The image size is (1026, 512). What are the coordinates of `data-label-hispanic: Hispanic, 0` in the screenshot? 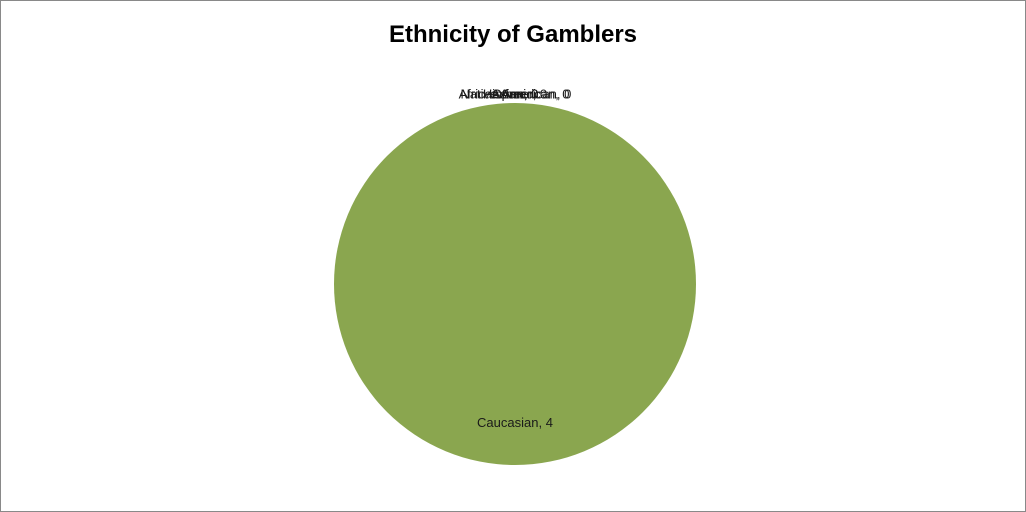 It's located at (515, 93).